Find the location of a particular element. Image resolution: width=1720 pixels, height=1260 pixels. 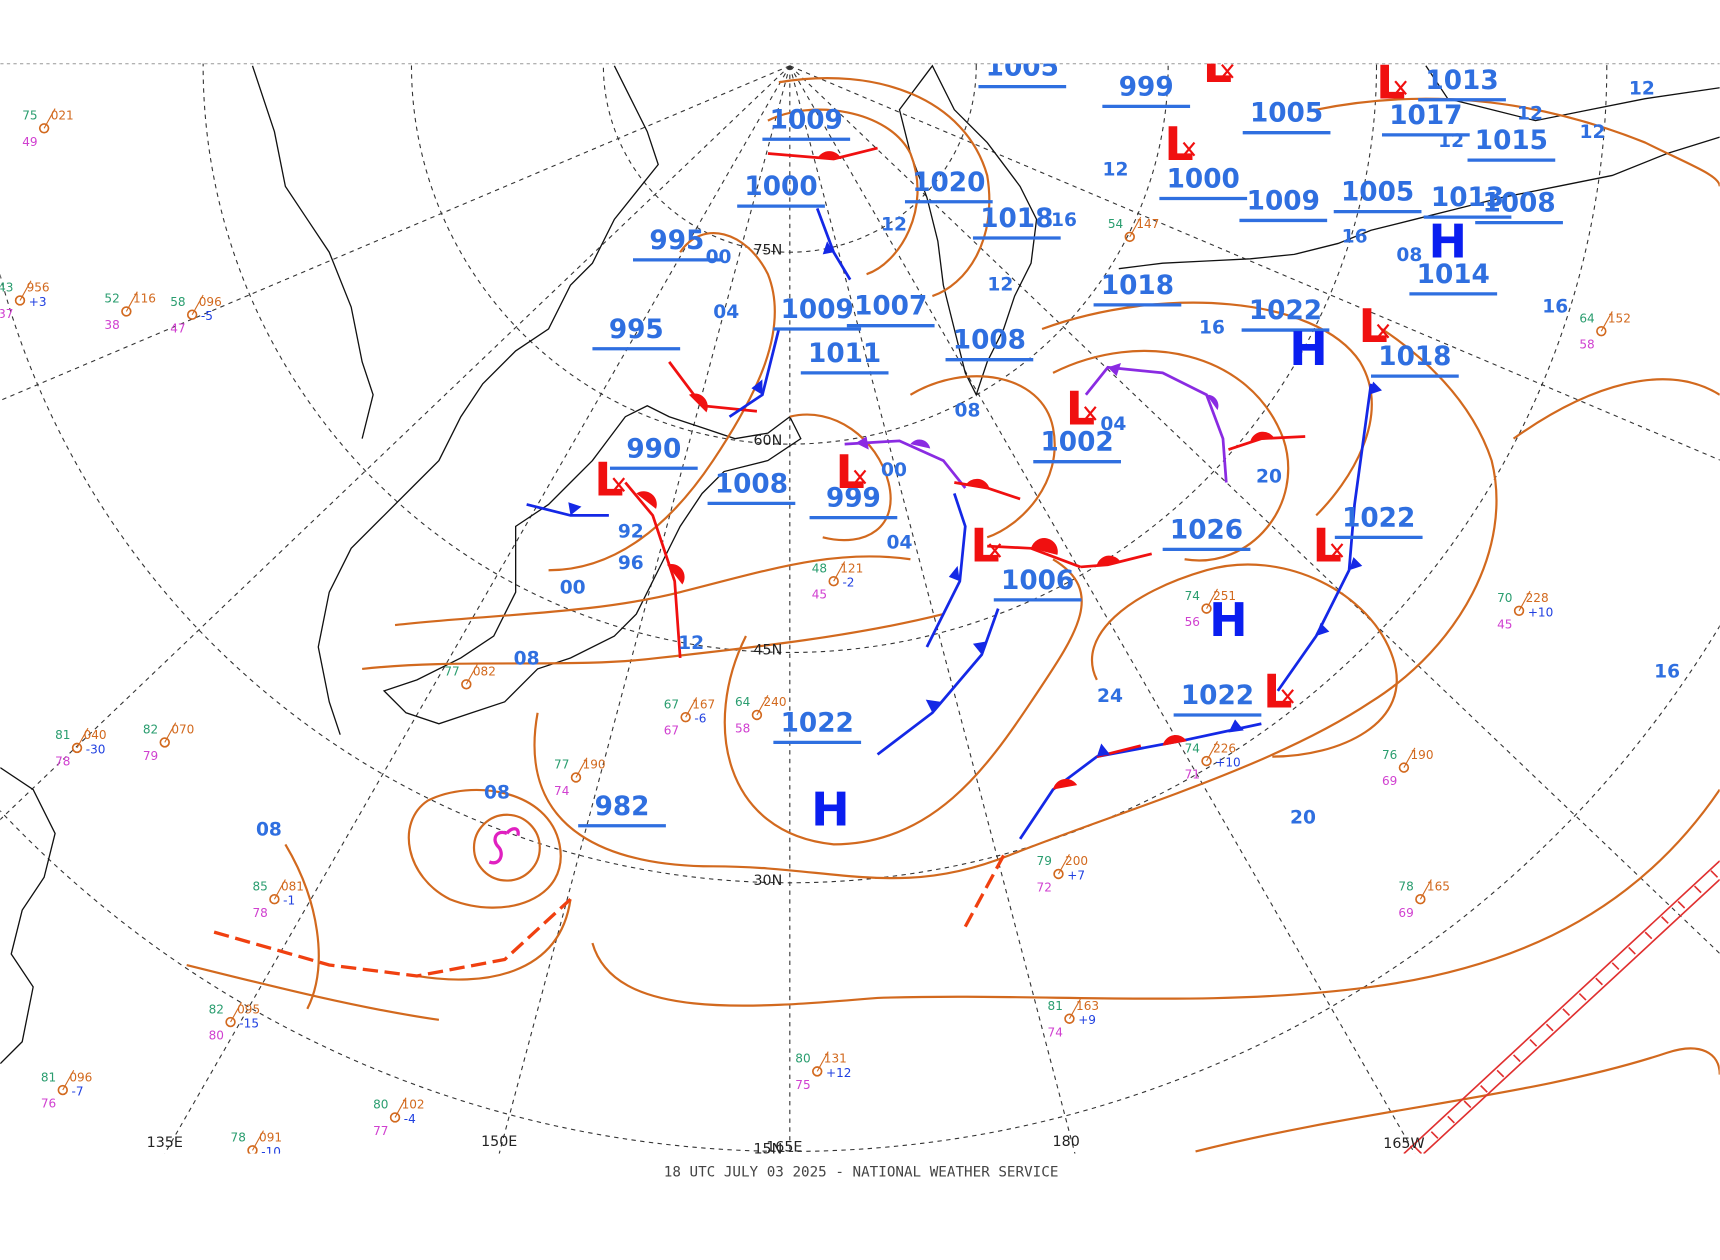

station-pressure: 102 is located at coordinates (413, 1105).